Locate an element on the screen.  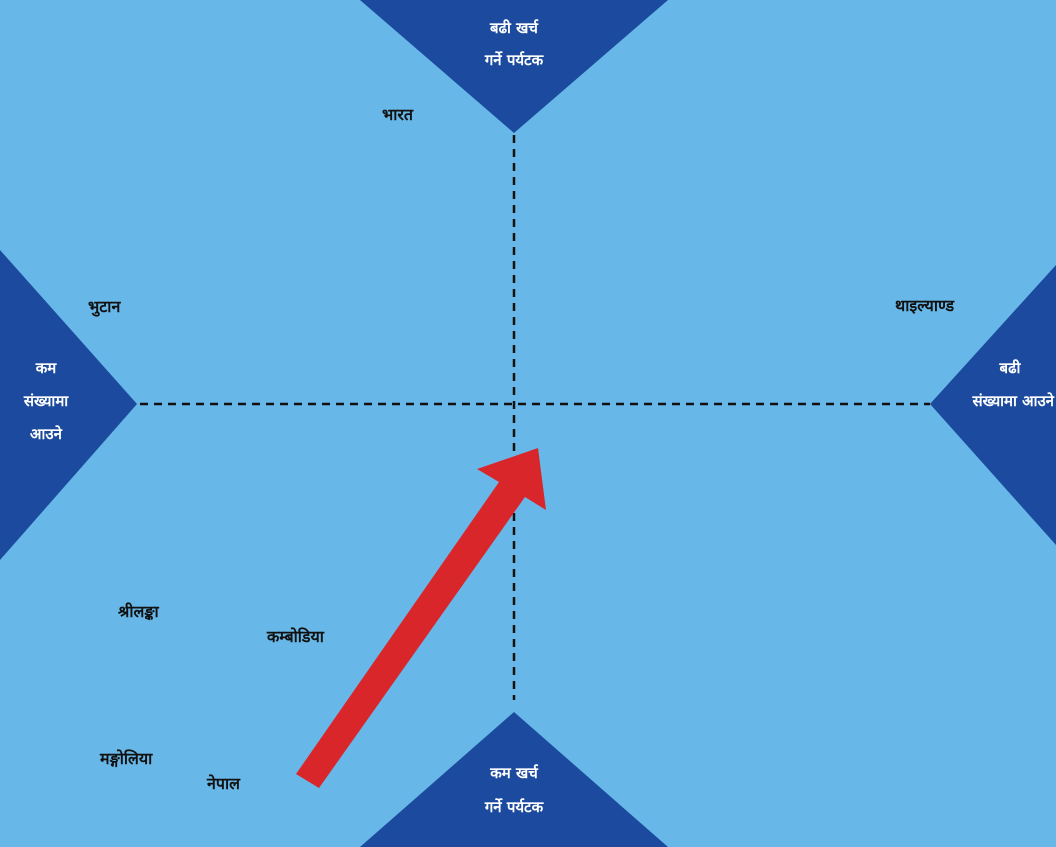
right-axis-label-line-1: बढी is located at coordinates (1010, 368).